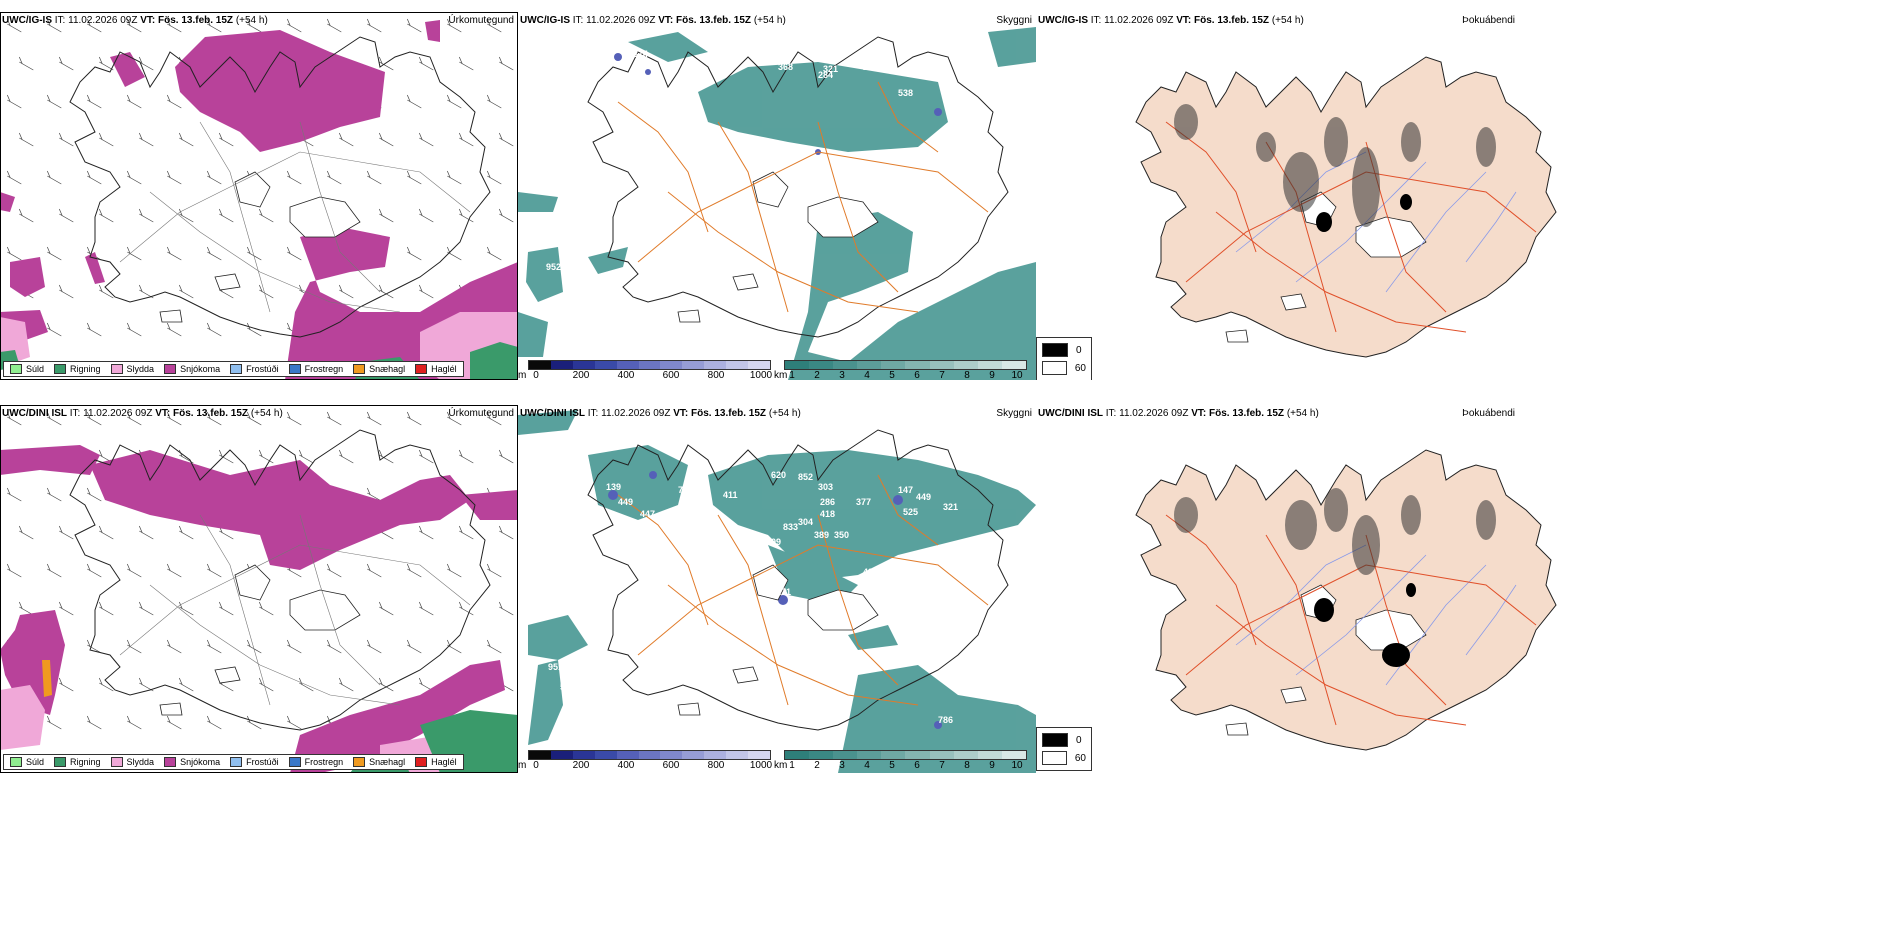  I want to click on visibility-value-label: 377, so click(863, 502).